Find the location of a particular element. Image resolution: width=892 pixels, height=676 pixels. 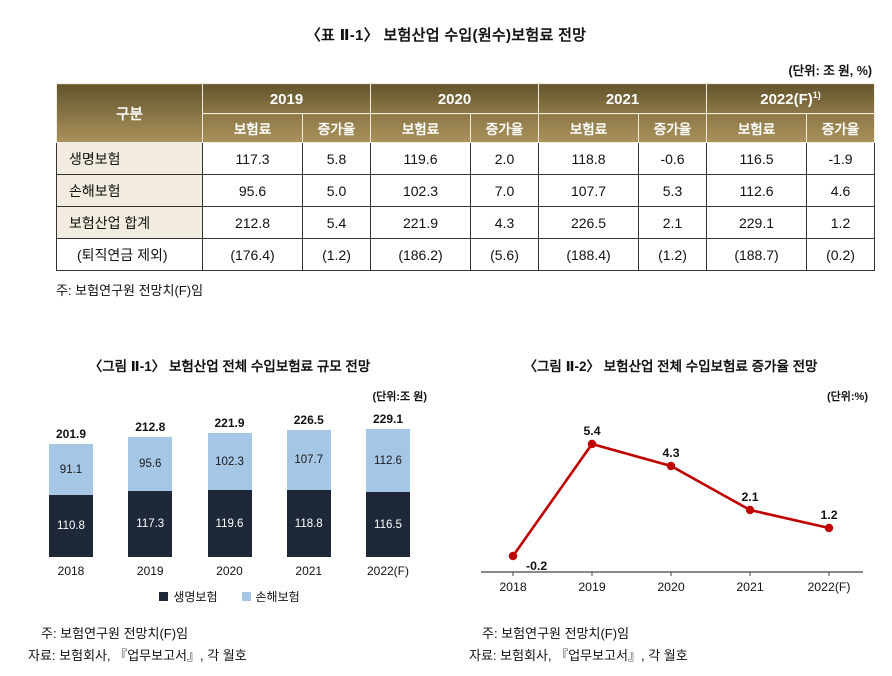

line-x-label: 2019 is located at coordinates (592, 587).